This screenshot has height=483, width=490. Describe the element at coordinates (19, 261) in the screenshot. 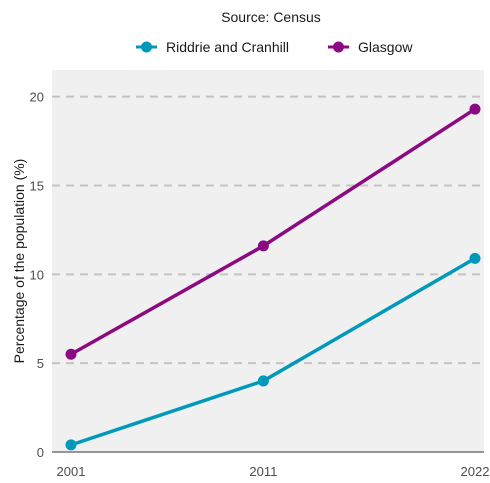

I see `y-axis-label: Percentage of the population (%)` at that location.